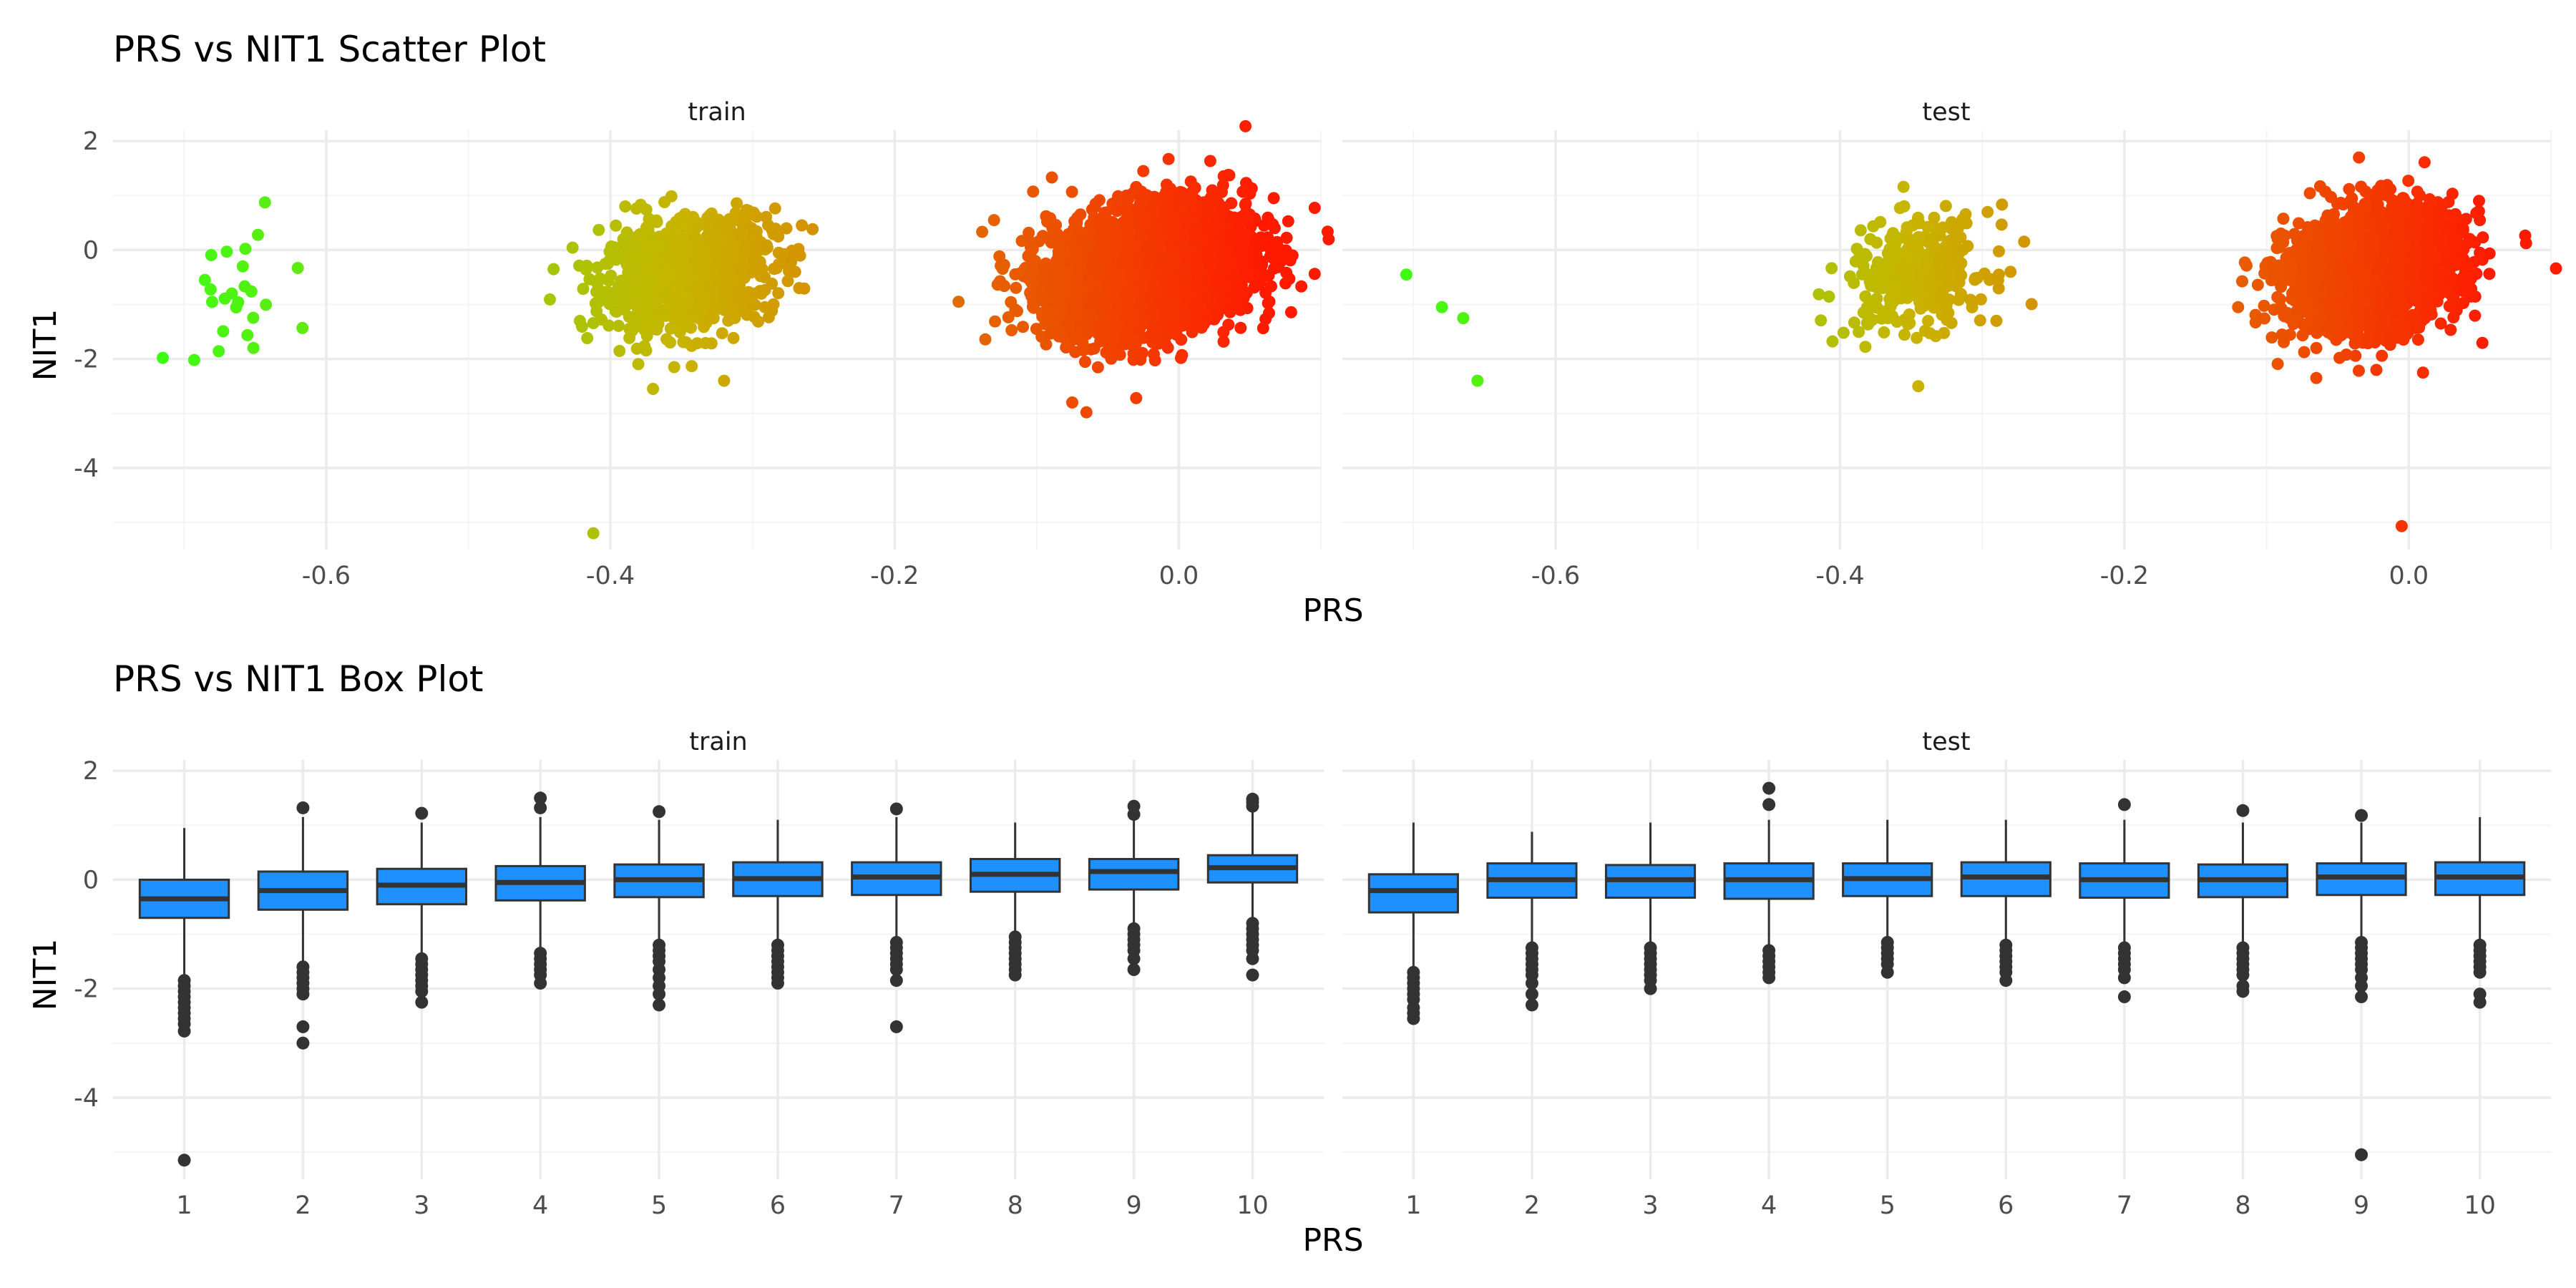  I want to click on scatter-plot-title: PRS vs NIT1 Scatter Plot, so click(329, 49).